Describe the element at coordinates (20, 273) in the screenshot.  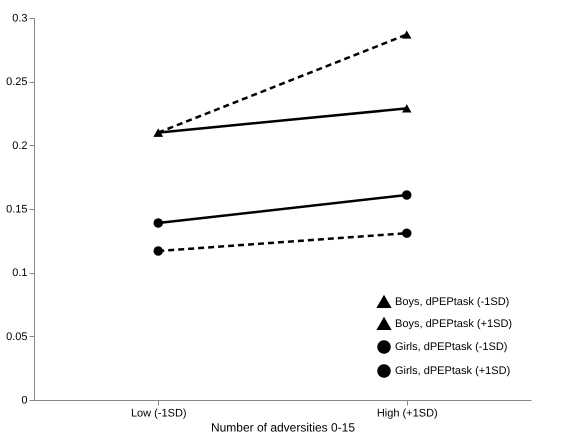
I see `y-tick-label: 0.1` at that location.